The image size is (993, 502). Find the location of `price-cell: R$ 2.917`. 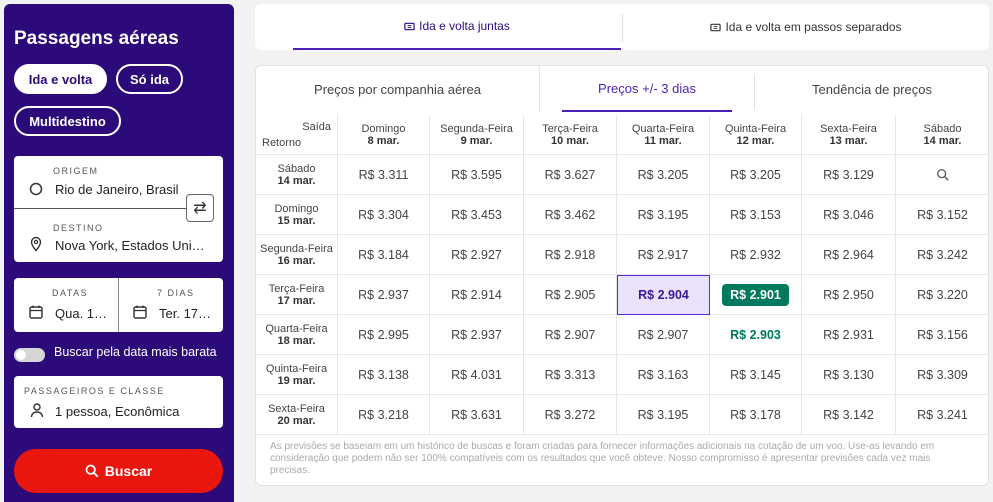

price-cell: R$ 2.917 is located at coordinates (663, 255).